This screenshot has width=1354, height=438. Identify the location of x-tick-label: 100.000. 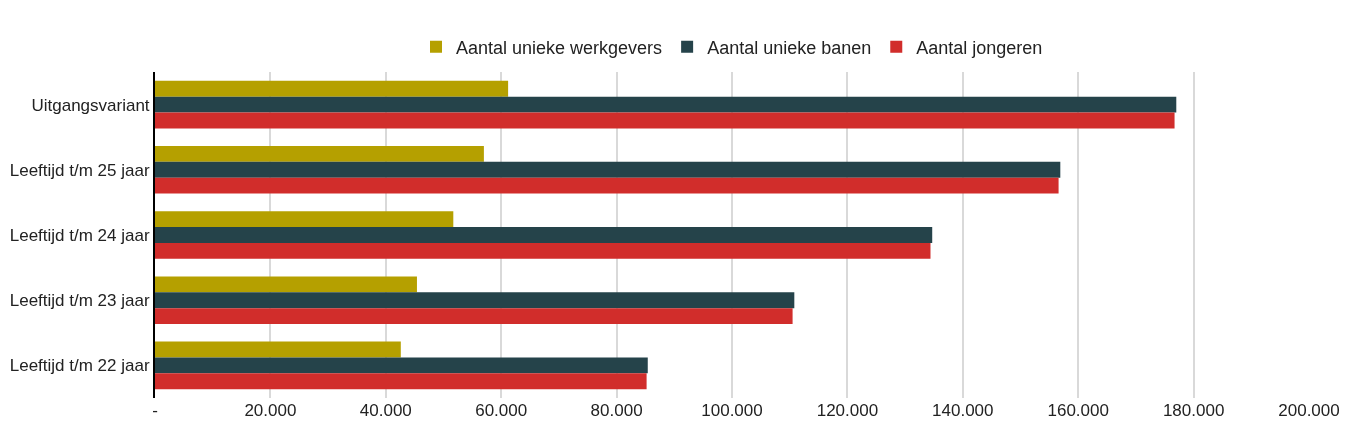
(732, 410).